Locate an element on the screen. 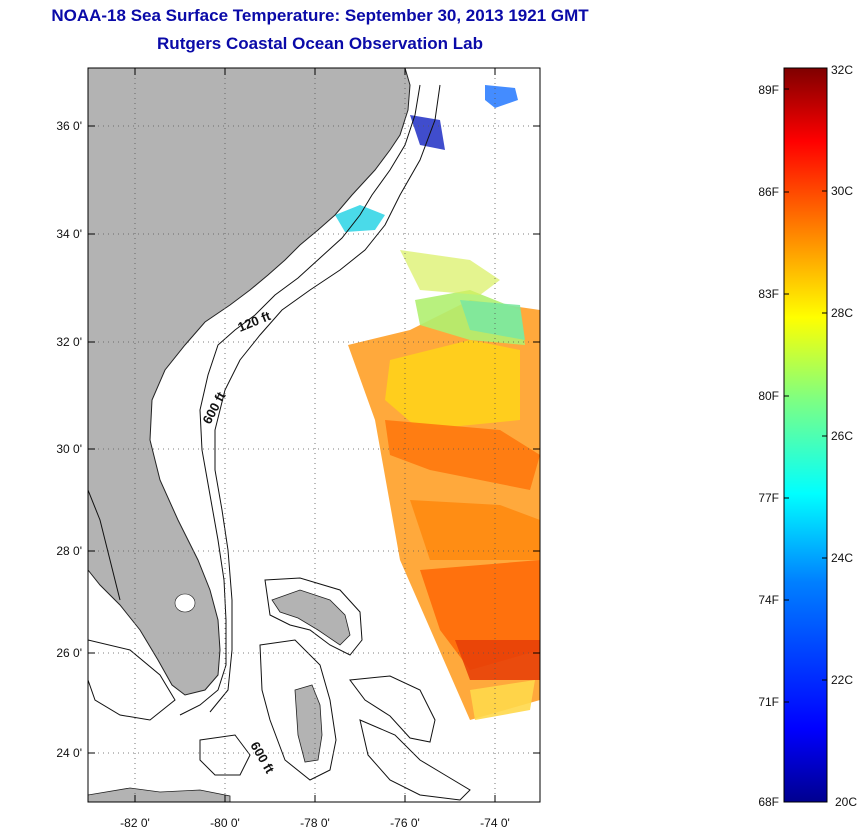  lat-tick-label: 34 0' is located at coordinates (69, 234).